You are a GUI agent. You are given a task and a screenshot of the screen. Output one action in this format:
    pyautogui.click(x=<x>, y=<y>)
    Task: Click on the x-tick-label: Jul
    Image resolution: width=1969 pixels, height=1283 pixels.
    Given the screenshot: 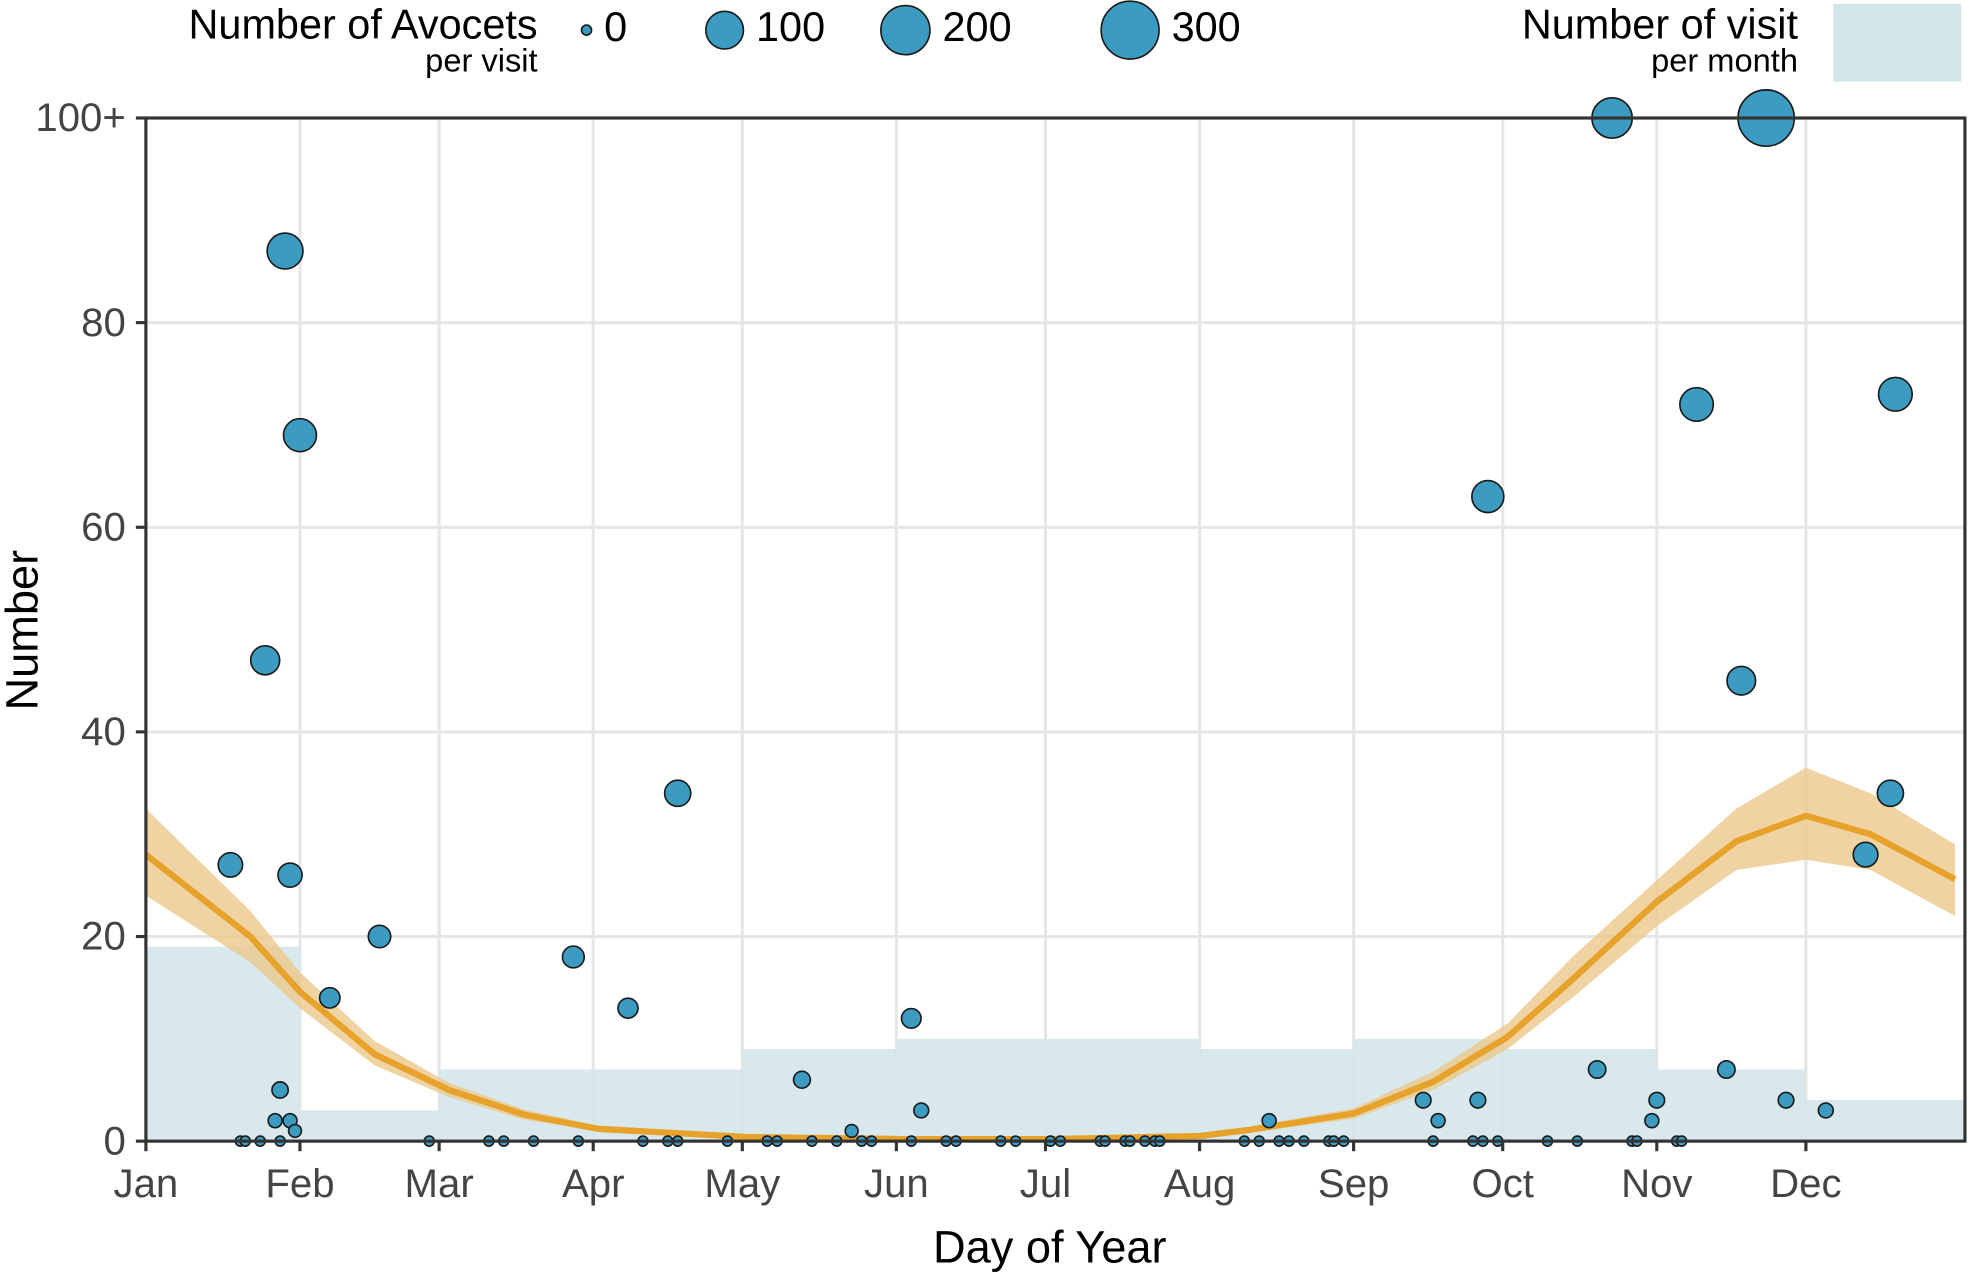 What is the action you would take?
    pyautogui.click(x=1045, y=1183)
    